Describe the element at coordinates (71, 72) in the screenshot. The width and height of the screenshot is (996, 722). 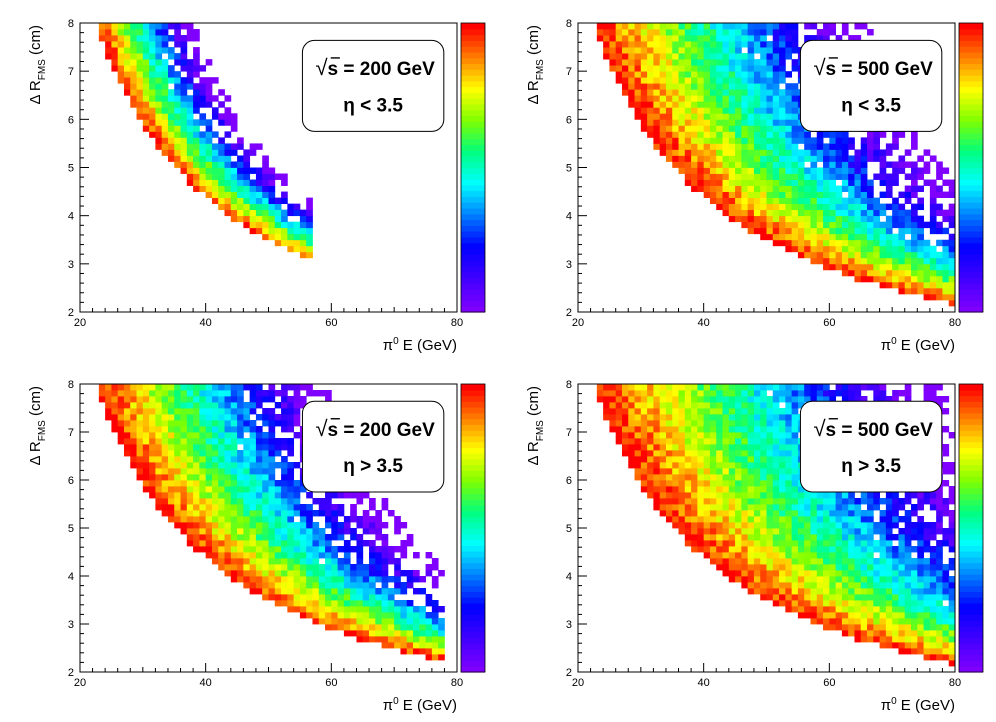
I see `y-tick-label: 7` at that location.